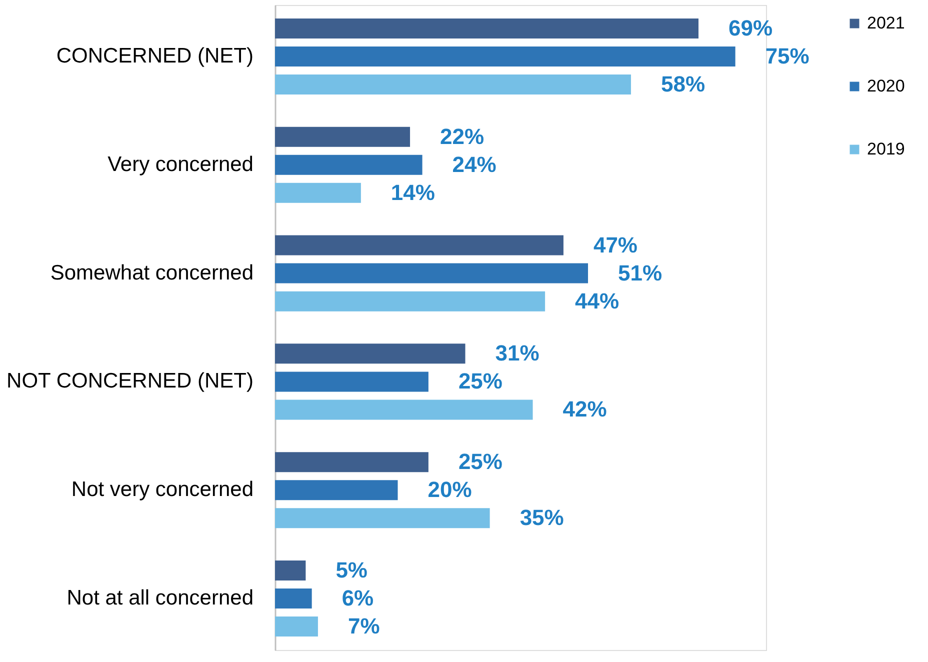 This screenshot has width=928, height=662. What do you see at coordinates (155, 56) in the screenshot?
I see `y-tick-label: CONCERNED (NET)` at bounding box center [155, 56].